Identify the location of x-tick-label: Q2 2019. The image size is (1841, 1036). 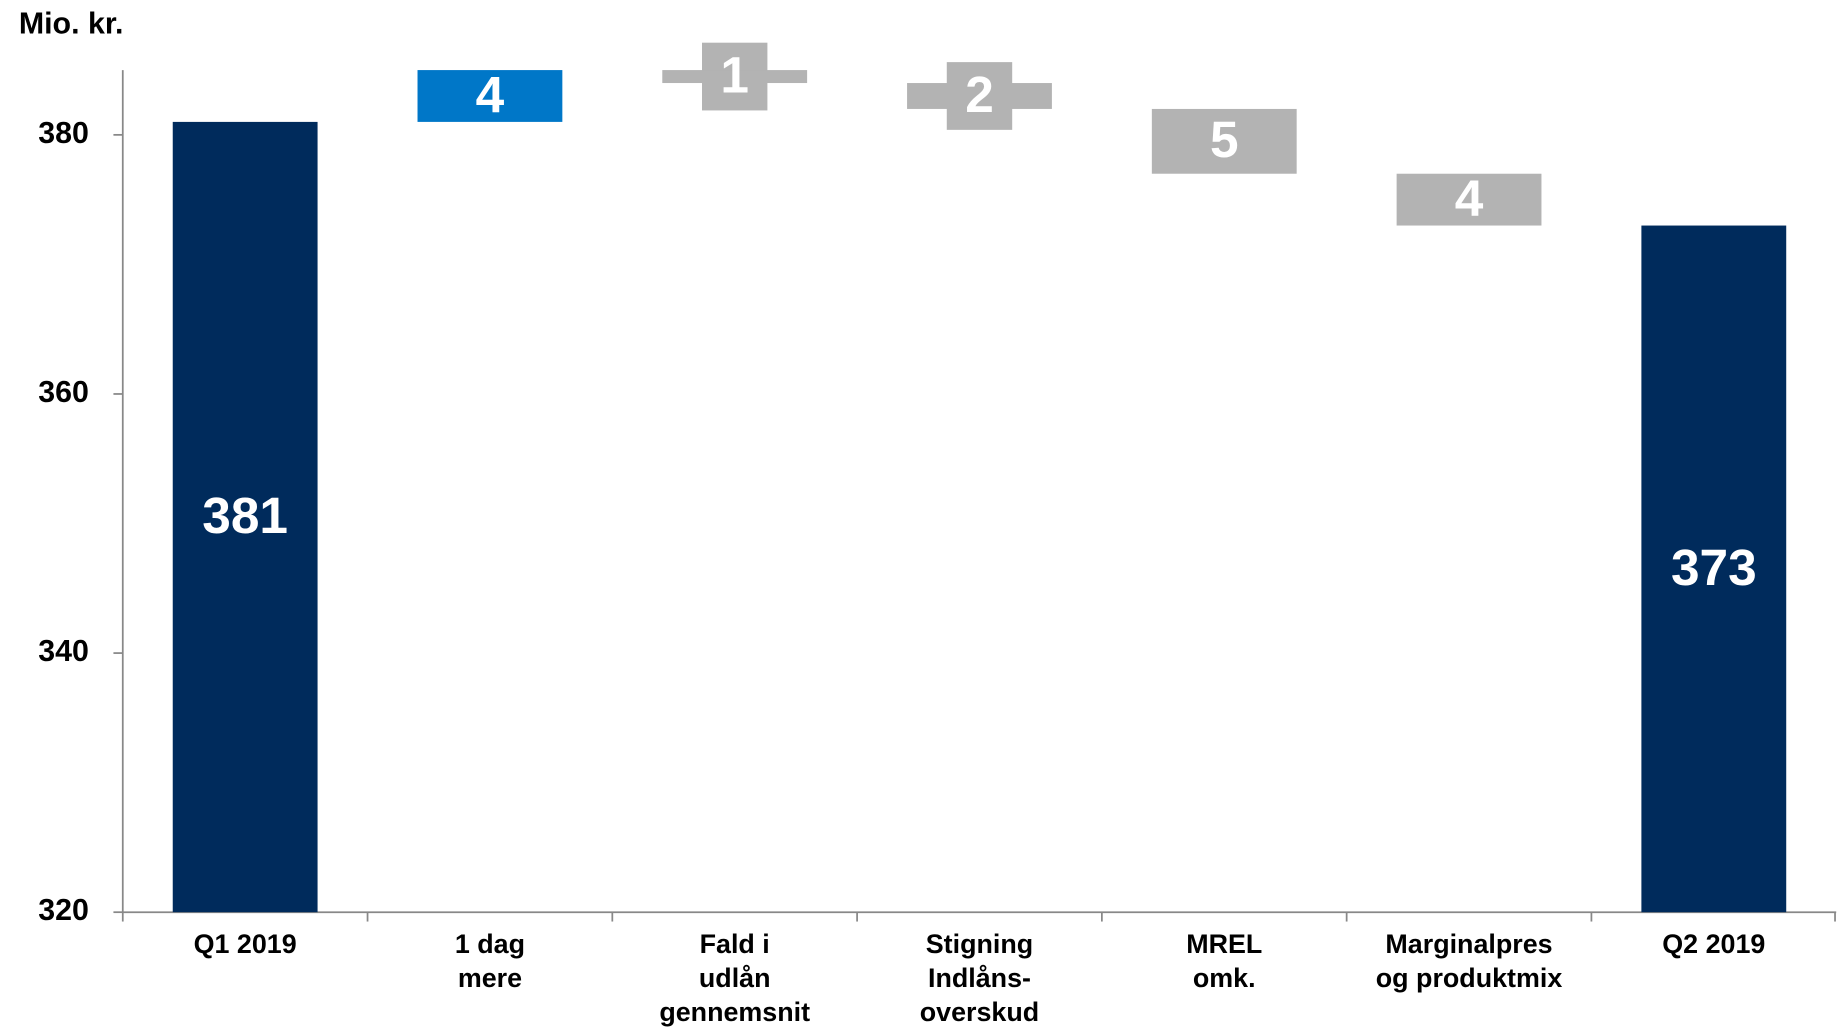
(1713, 944).